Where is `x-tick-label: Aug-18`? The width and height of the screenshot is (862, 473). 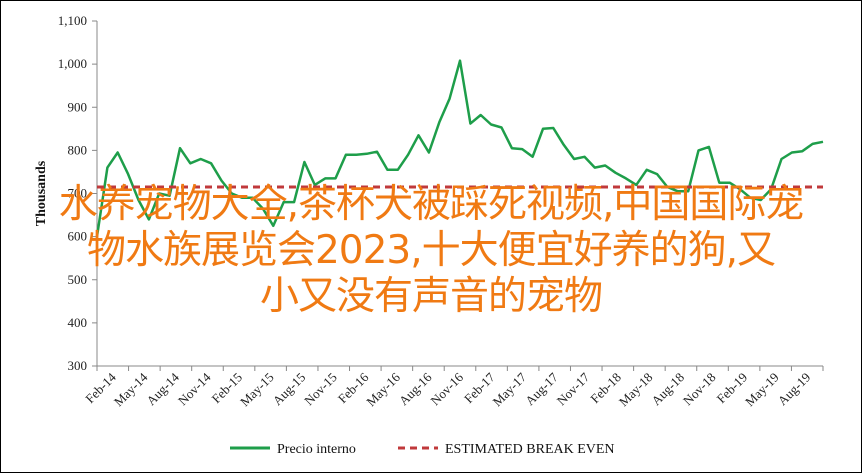 x-tick-label: Aug-18 is located at coordinates (667, 389).